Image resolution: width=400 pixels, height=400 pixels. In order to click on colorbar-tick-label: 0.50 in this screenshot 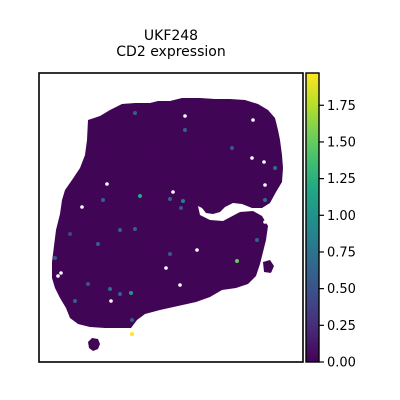, I will do `click(341, 289)`.